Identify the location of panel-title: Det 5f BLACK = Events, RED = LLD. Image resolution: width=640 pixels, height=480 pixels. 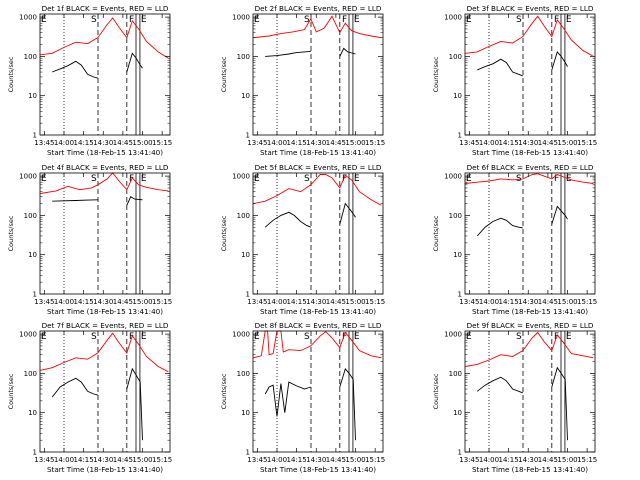
(318, 167).